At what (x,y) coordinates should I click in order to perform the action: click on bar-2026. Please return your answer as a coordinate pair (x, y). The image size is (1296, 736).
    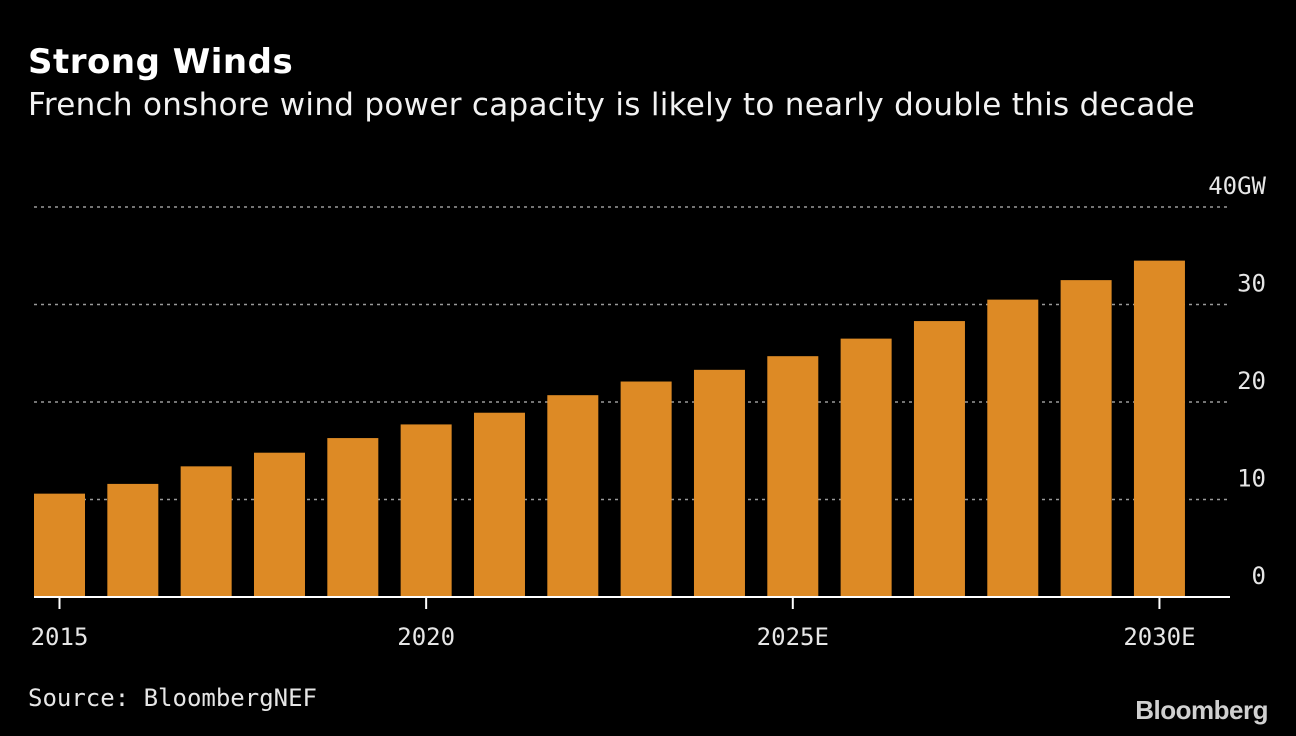
    Looking at the image, I should click on (866, 467).